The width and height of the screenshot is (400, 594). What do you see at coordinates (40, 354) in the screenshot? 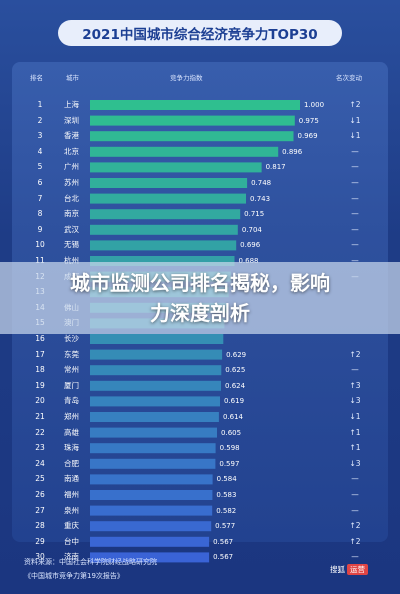
I see `rank-label-17: 17` at bounding box center [40, 354].